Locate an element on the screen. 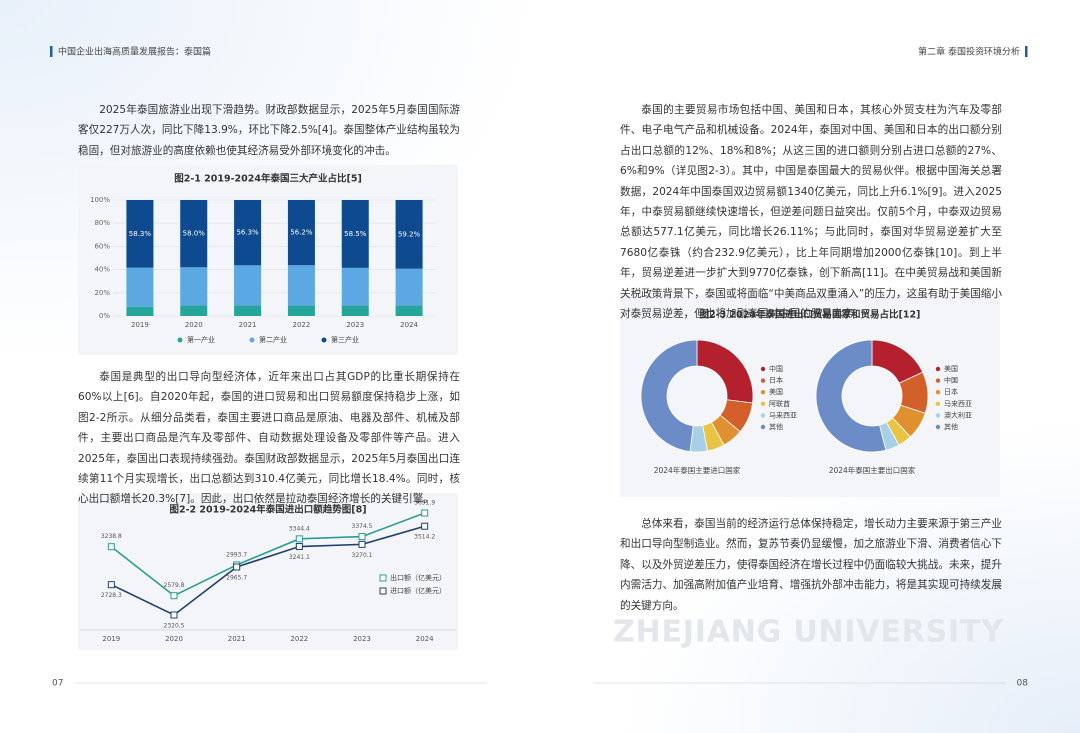 This screenshot has height=733, width=1080. y-tick-label: 60% is located at coordinates (102, 246).